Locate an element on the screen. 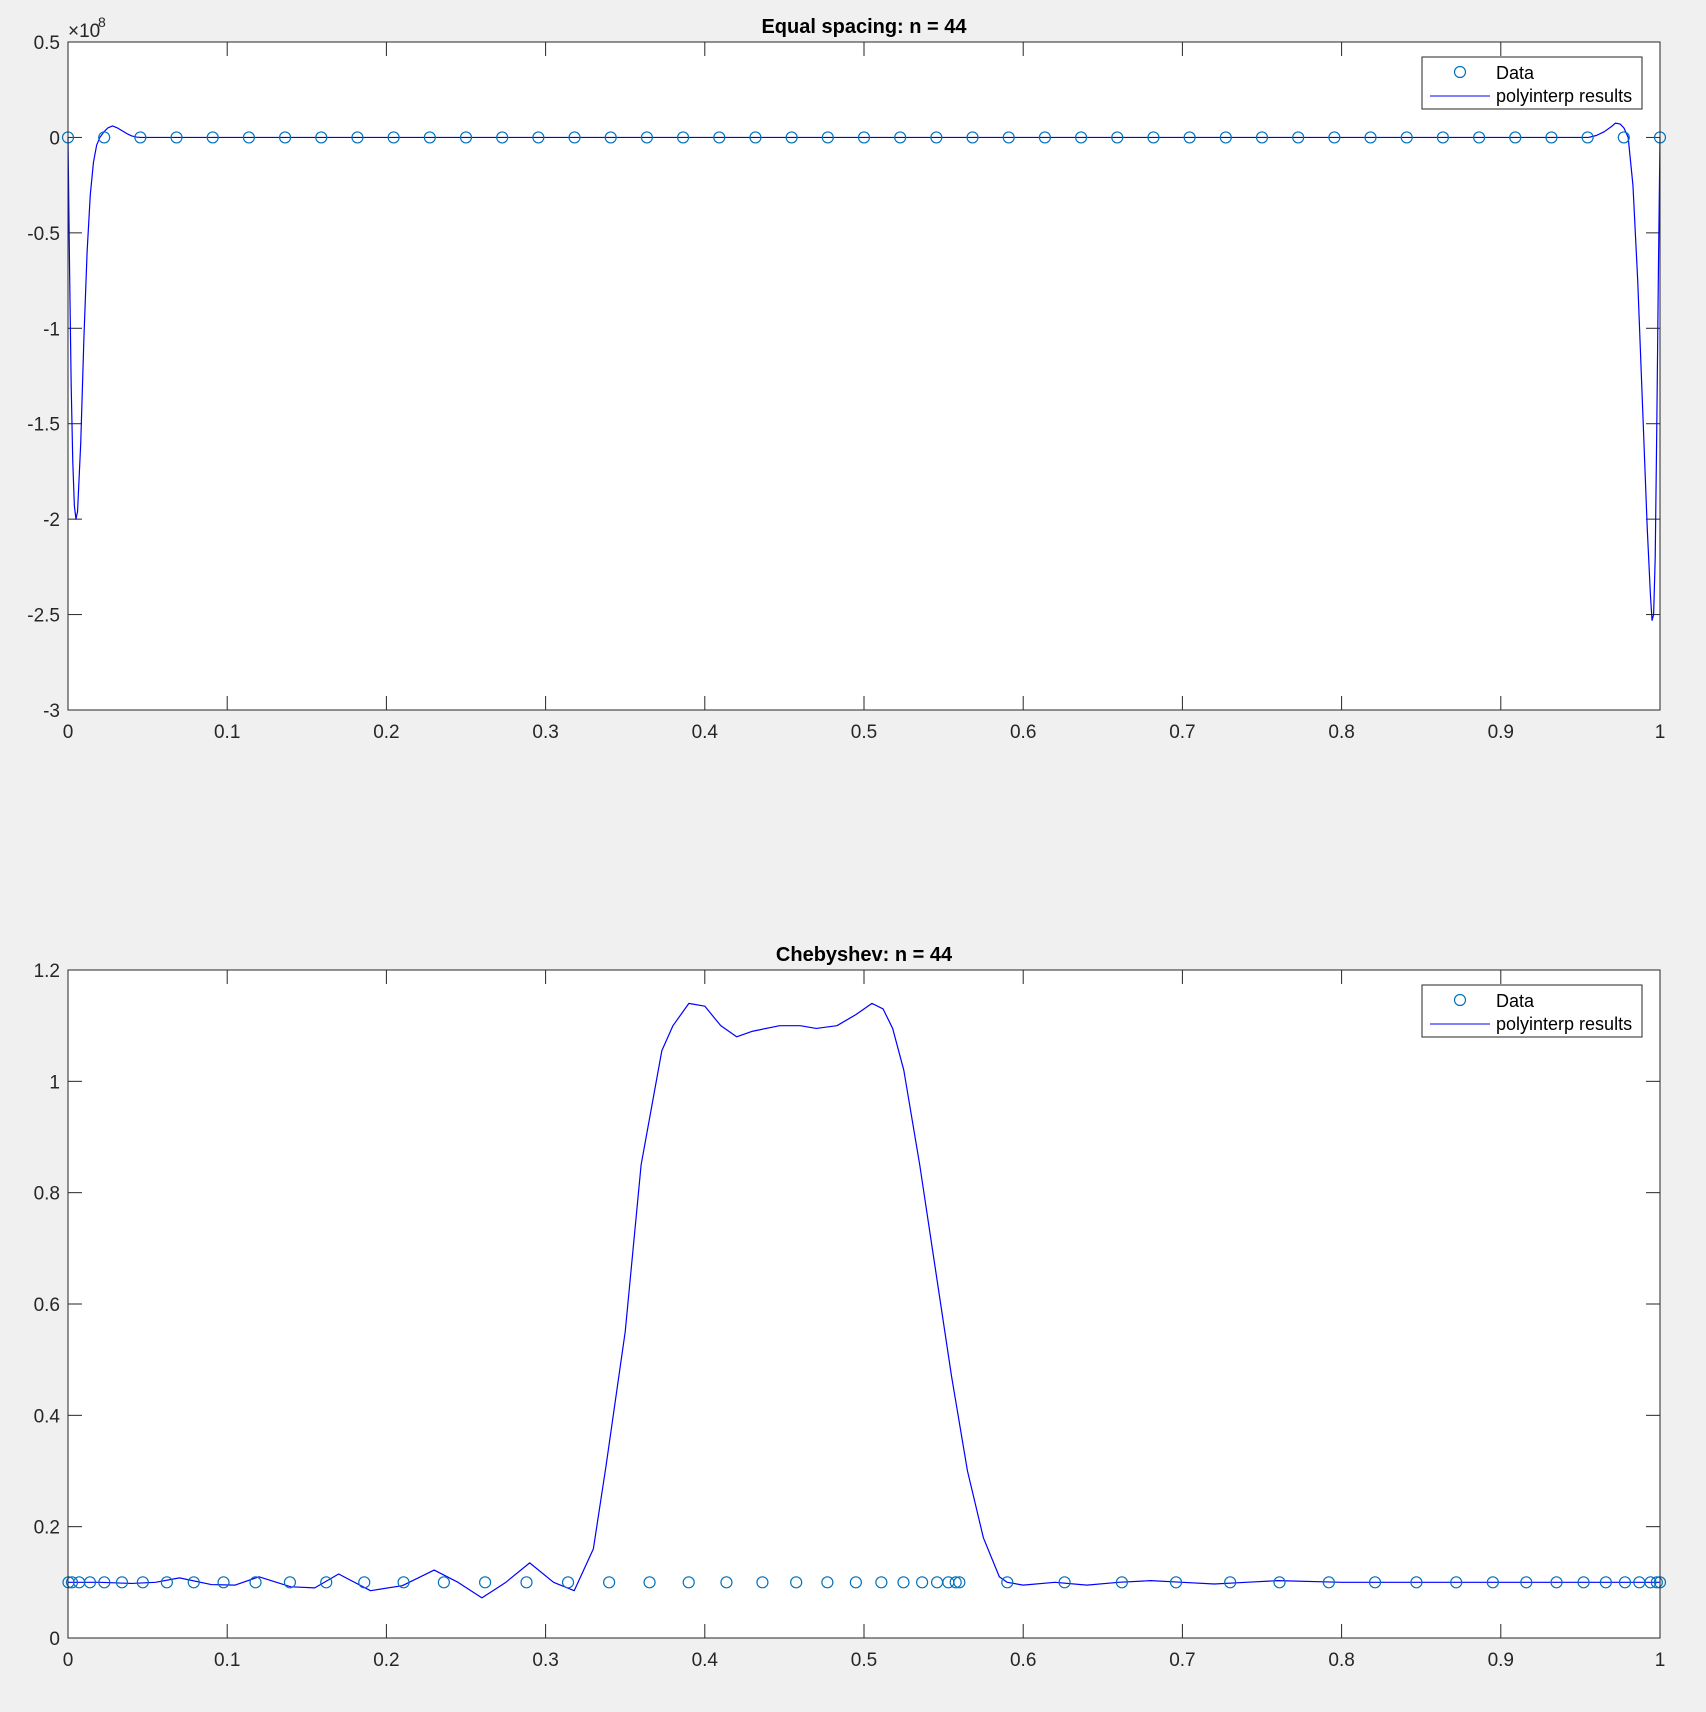 The height and width of the screenshot is (1712, 1706). x-tick-label: 1 is located at coordinates (1660, 1660).